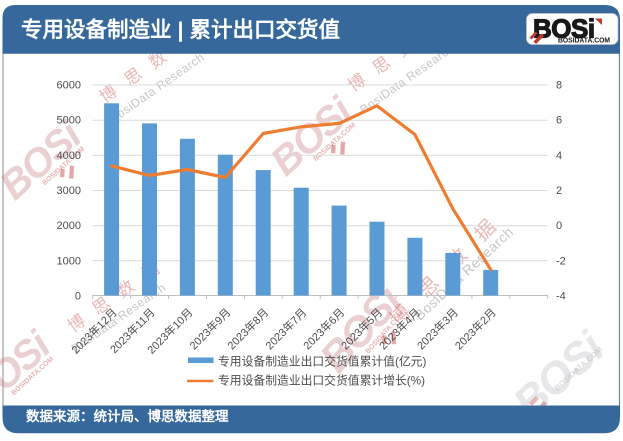 The height and width of the screenshot is (441, 623). Describe the element at coordinates (559, 191) in the screenshot. I see `svg-text: 2` at that location.